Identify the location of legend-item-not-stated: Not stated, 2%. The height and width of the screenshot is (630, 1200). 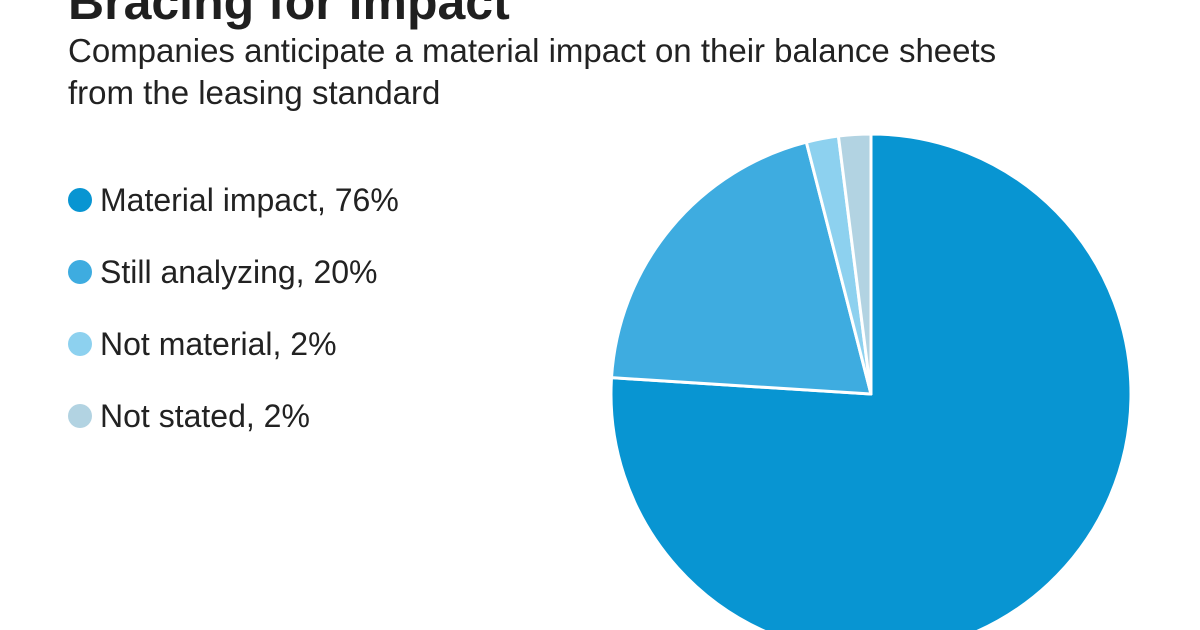
(233, 416).